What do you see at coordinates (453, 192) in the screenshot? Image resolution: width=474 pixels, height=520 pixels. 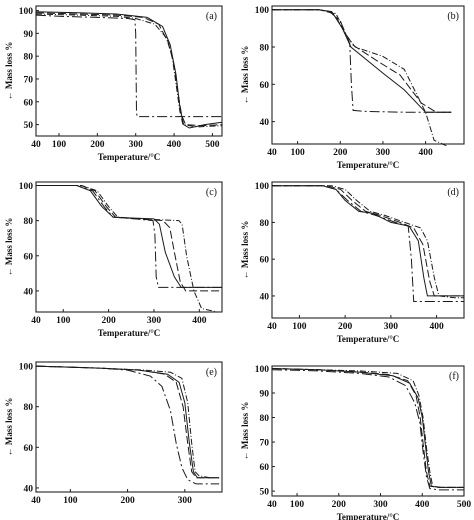 I see `panel-label: (d)` at bounding box center [453, 192].